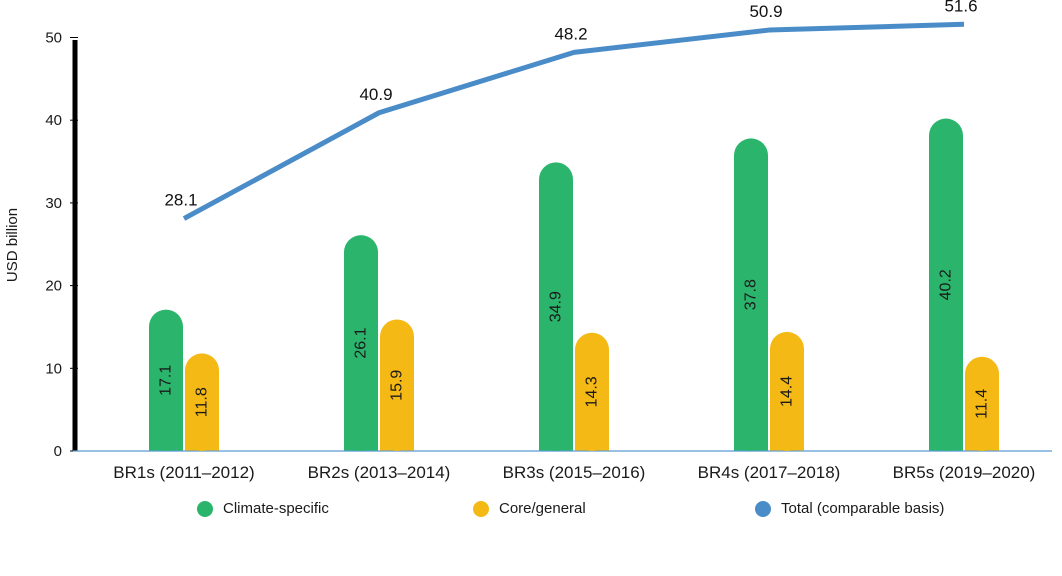 The image size is (1062, 576). I want to click on core-bar-label: 11.8, so click(202, 402).